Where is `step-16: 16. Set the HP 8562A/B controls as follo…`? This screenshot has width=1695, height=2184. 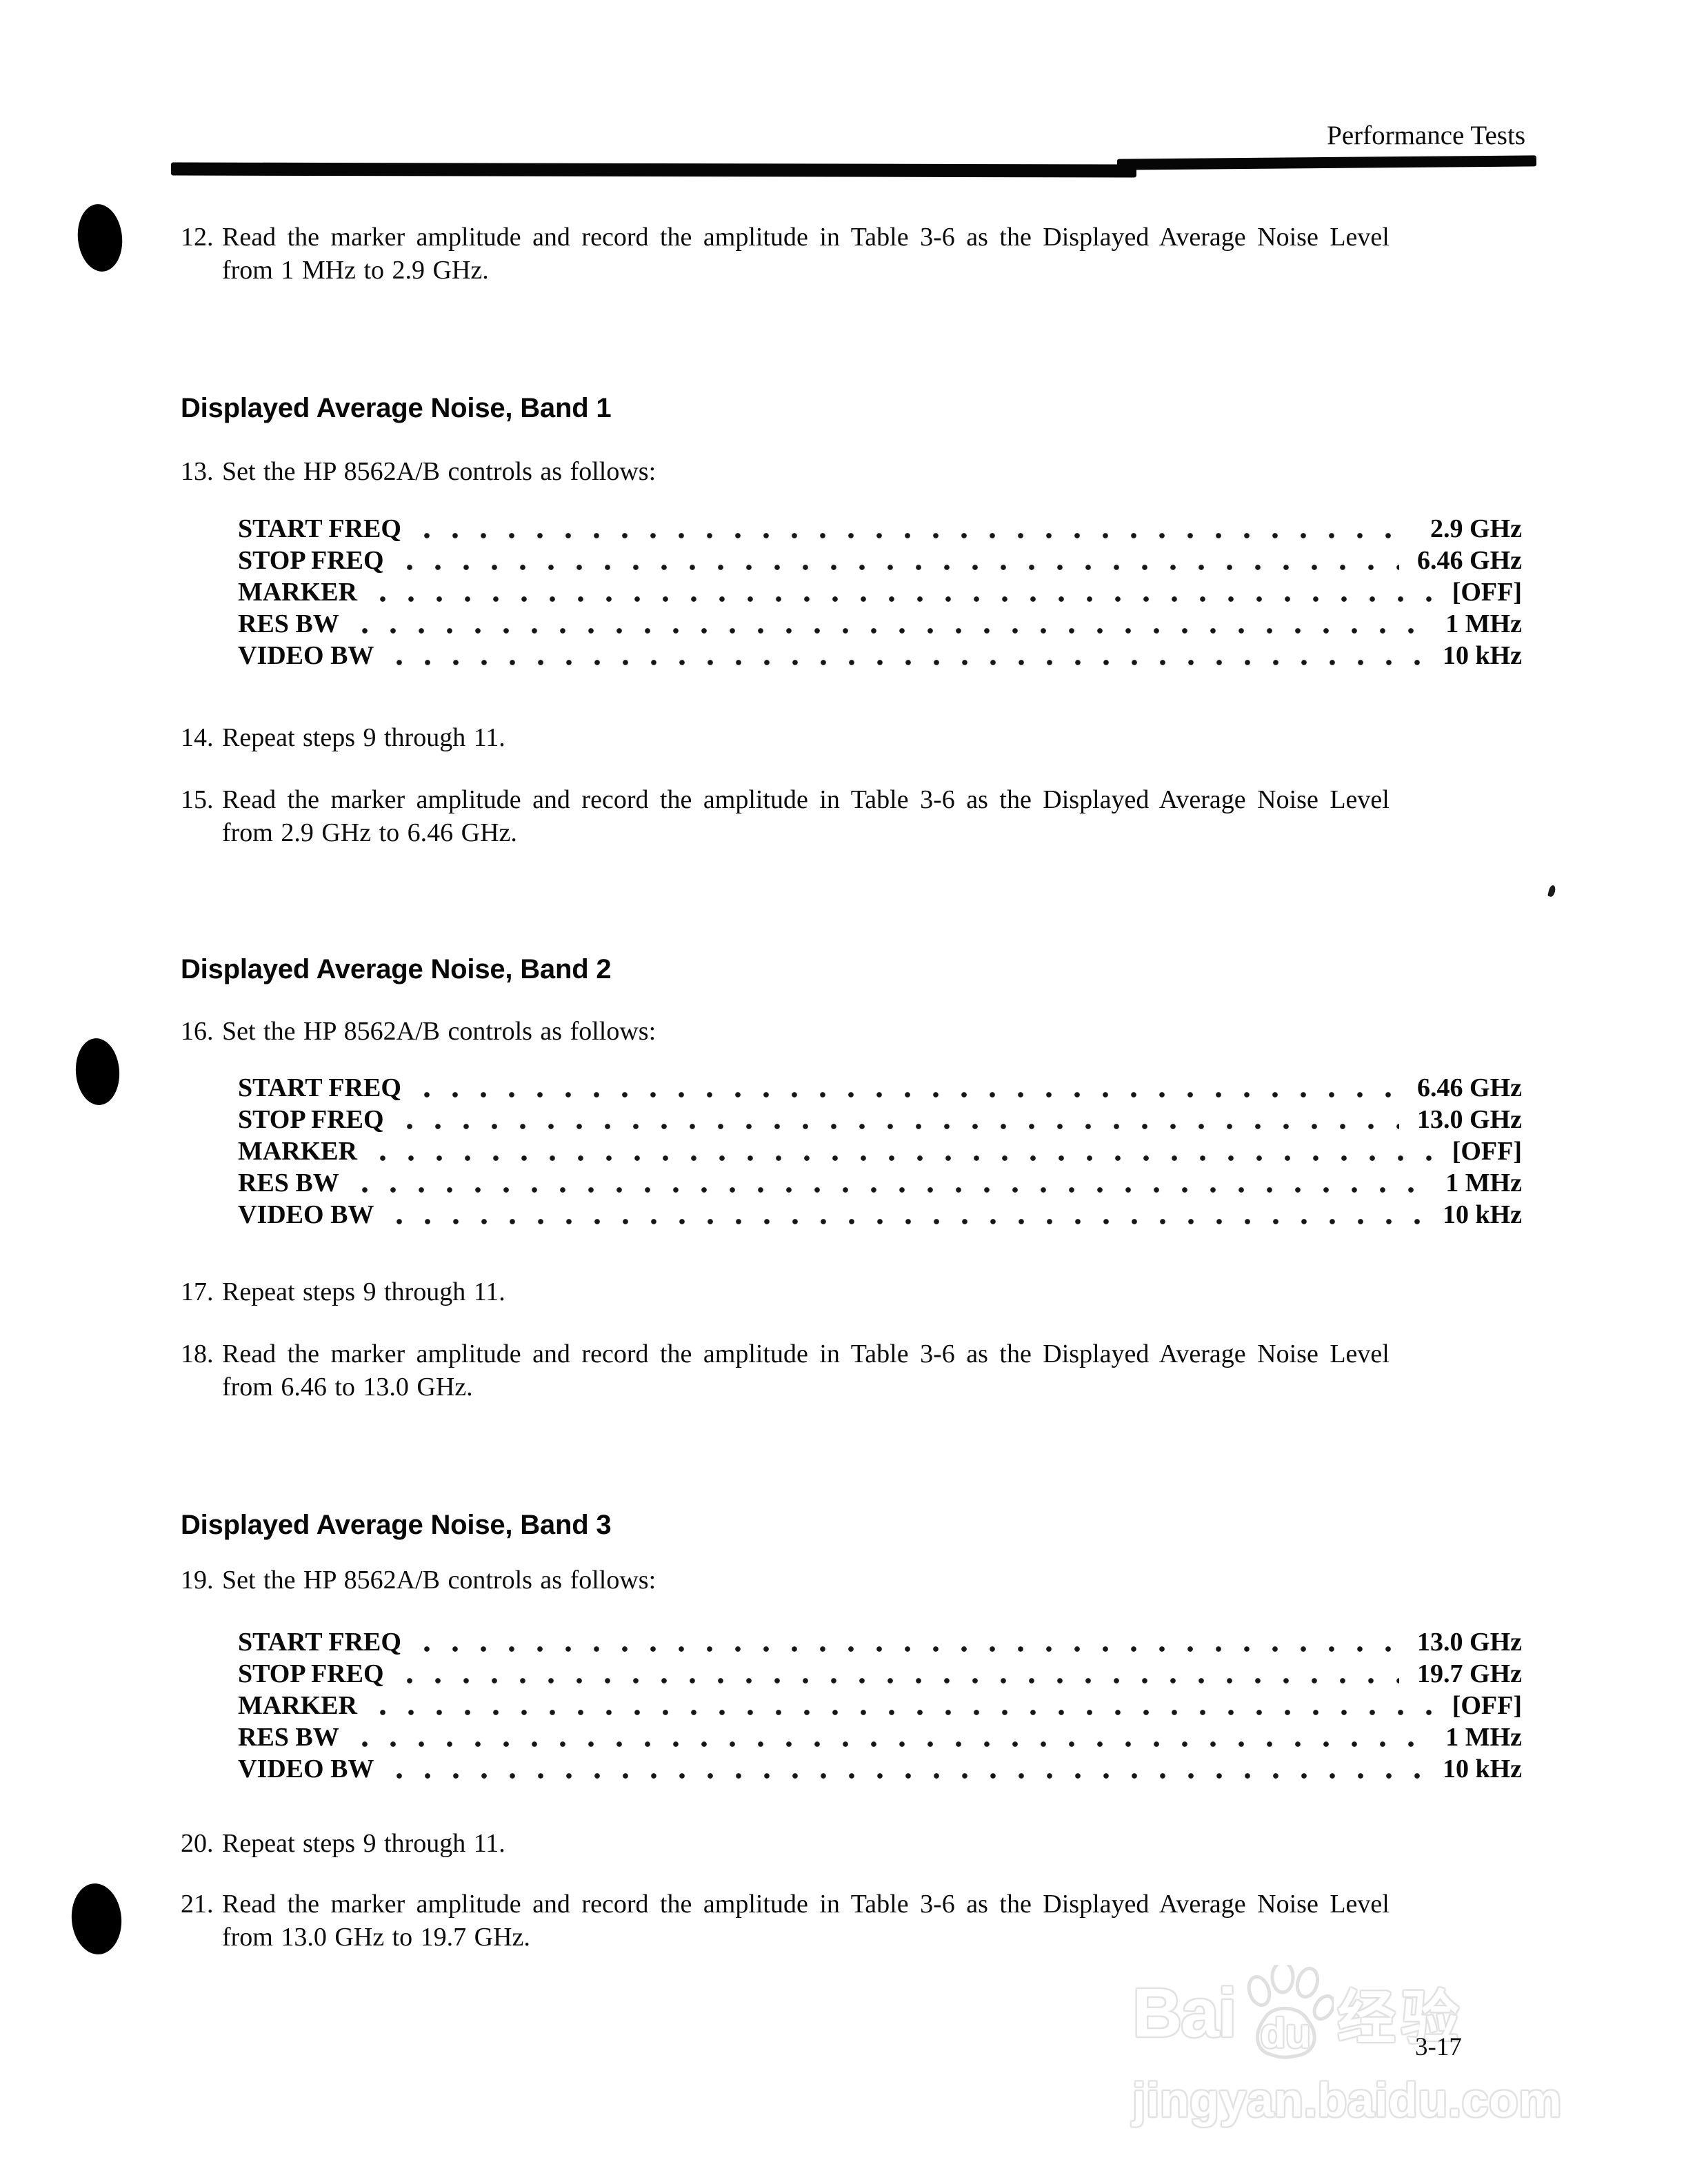
step-16: 16. Set the HP 8562A/B controls as follo… is located at coordinates (855, 1031).